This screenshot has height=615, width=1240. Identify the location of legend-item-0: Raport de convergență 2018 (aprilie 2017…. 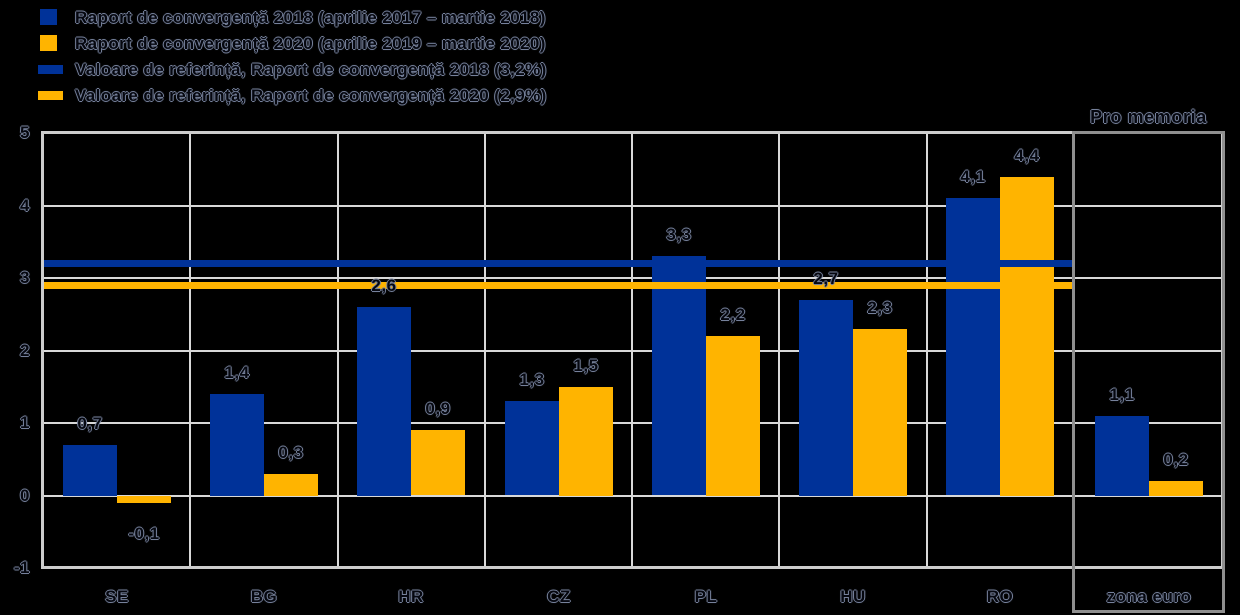
(350, 20).